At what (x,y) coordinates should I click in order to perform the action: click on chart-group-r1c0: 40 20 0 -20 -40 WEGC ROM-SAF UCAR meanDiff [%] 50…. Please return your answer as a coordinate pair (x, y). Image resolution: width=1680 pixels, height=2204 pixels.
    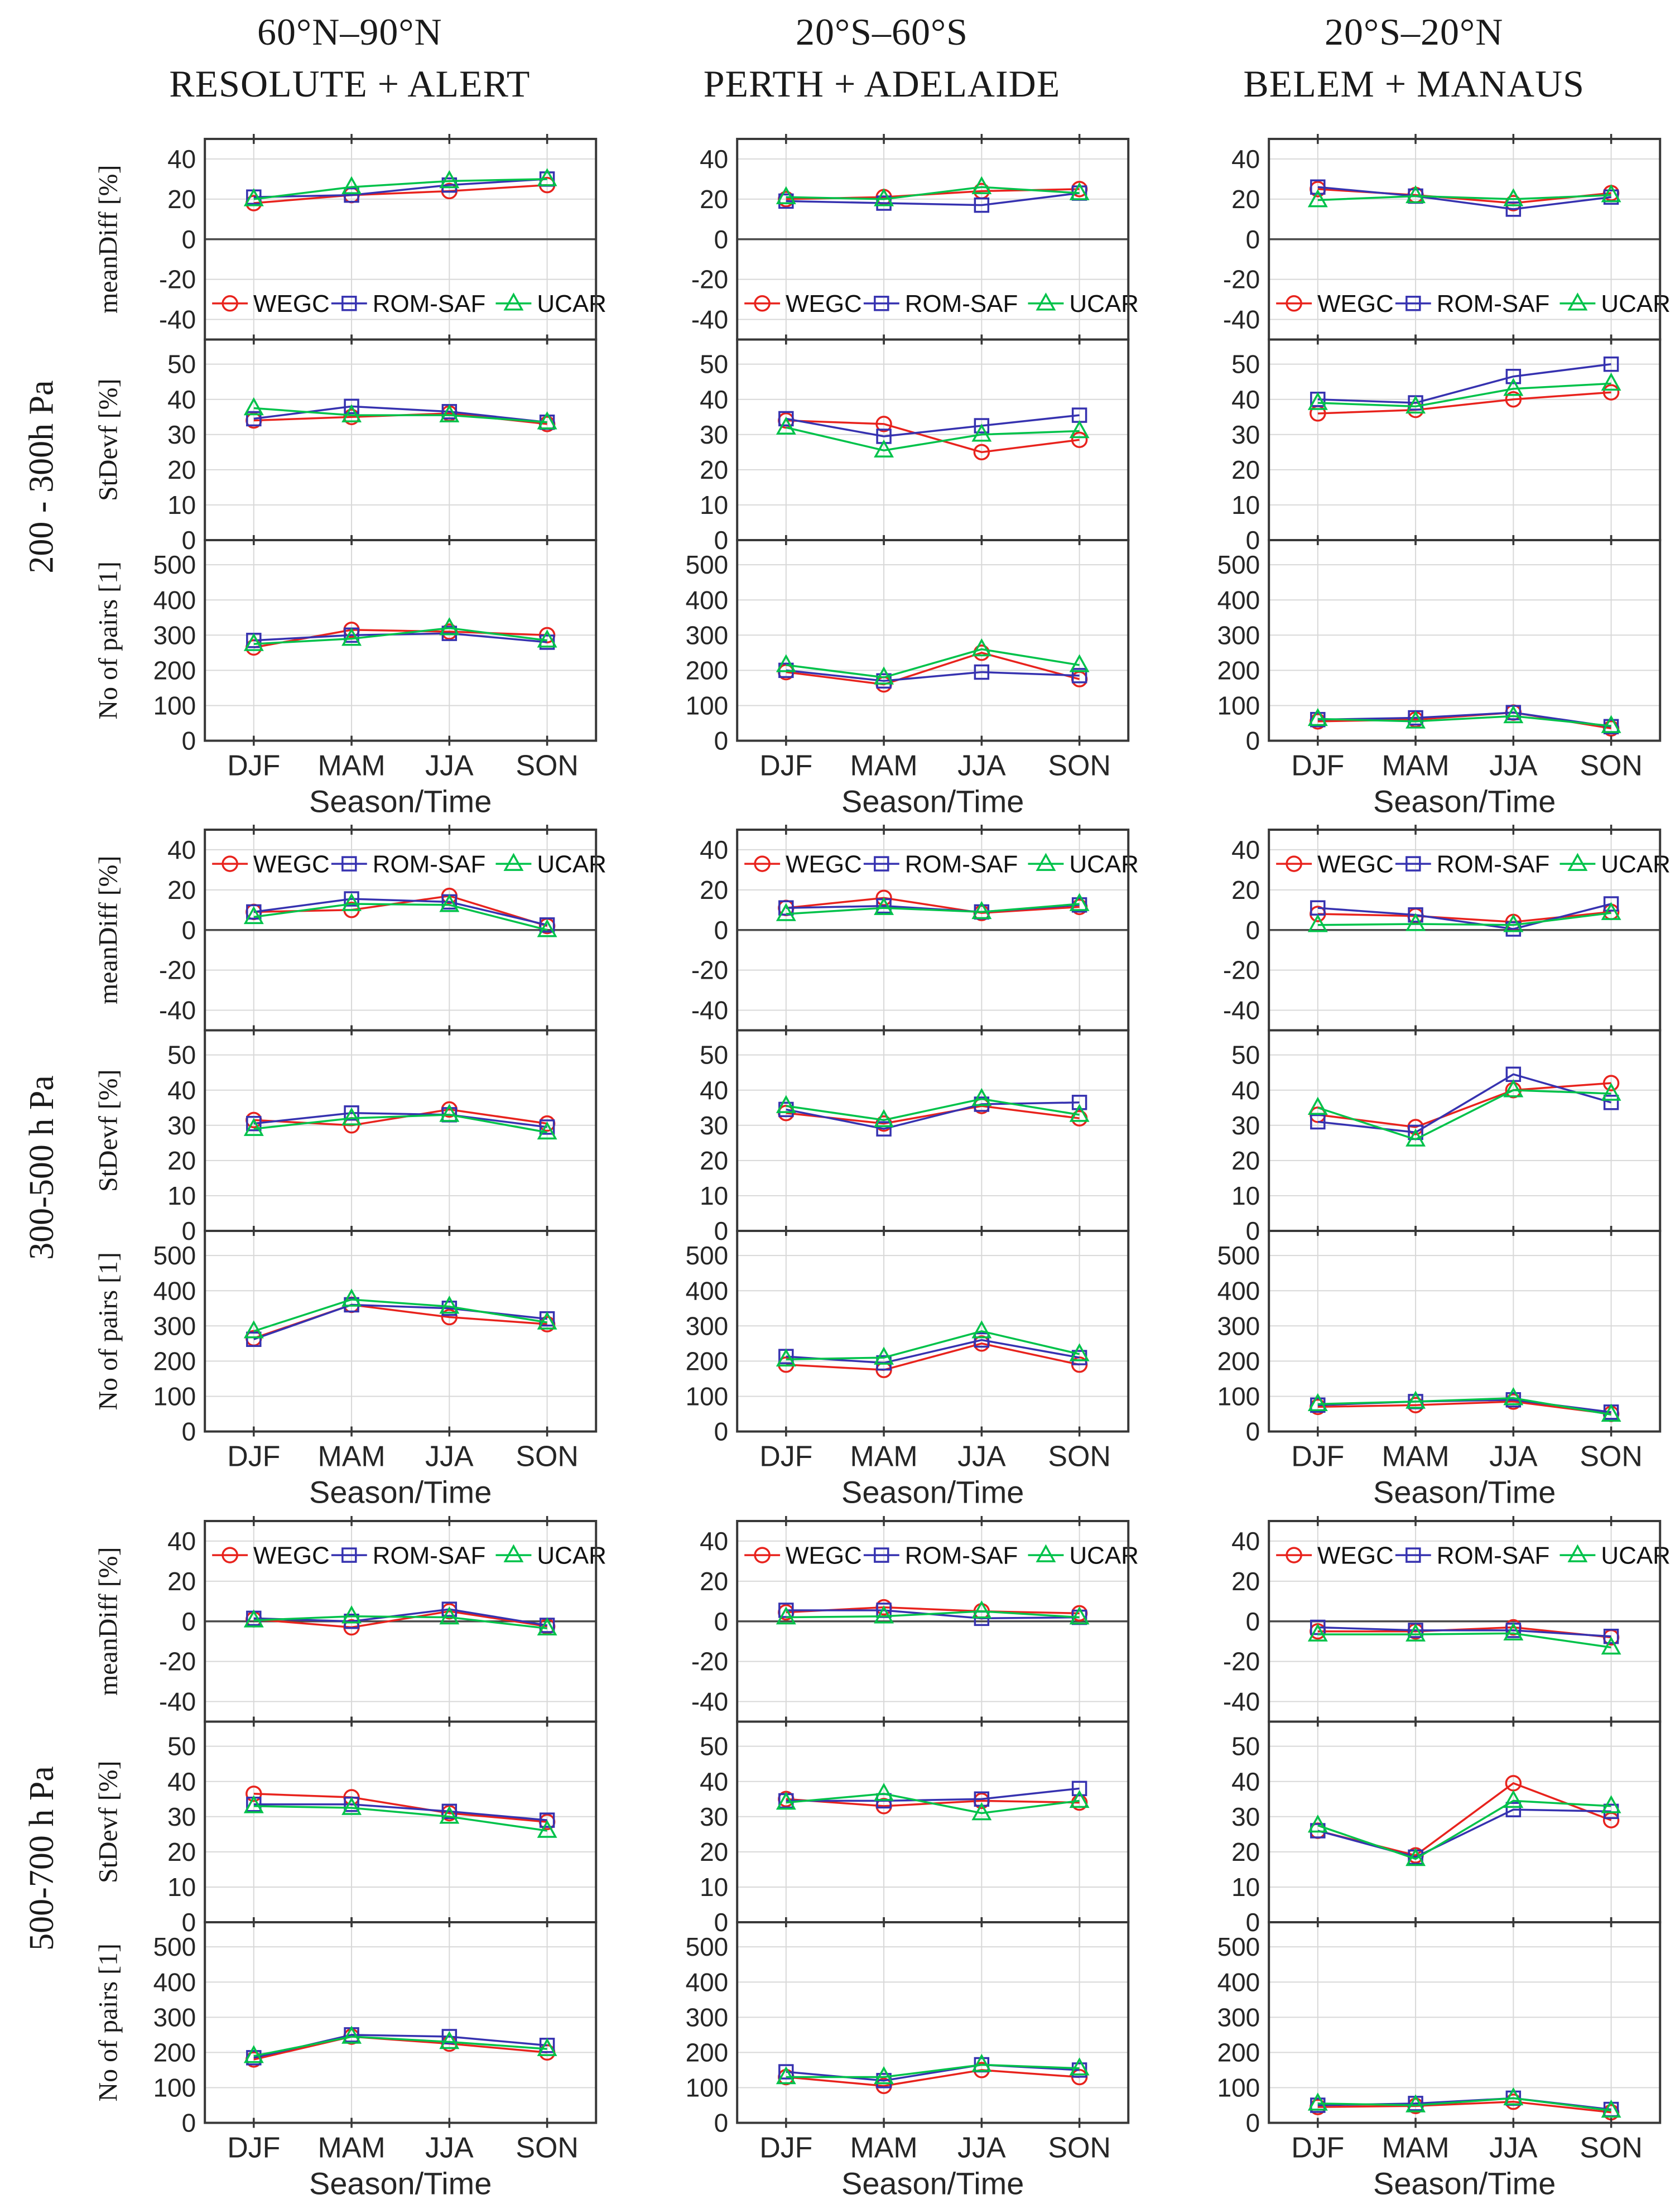
    Looking at the image, I should click on (350, 1167).